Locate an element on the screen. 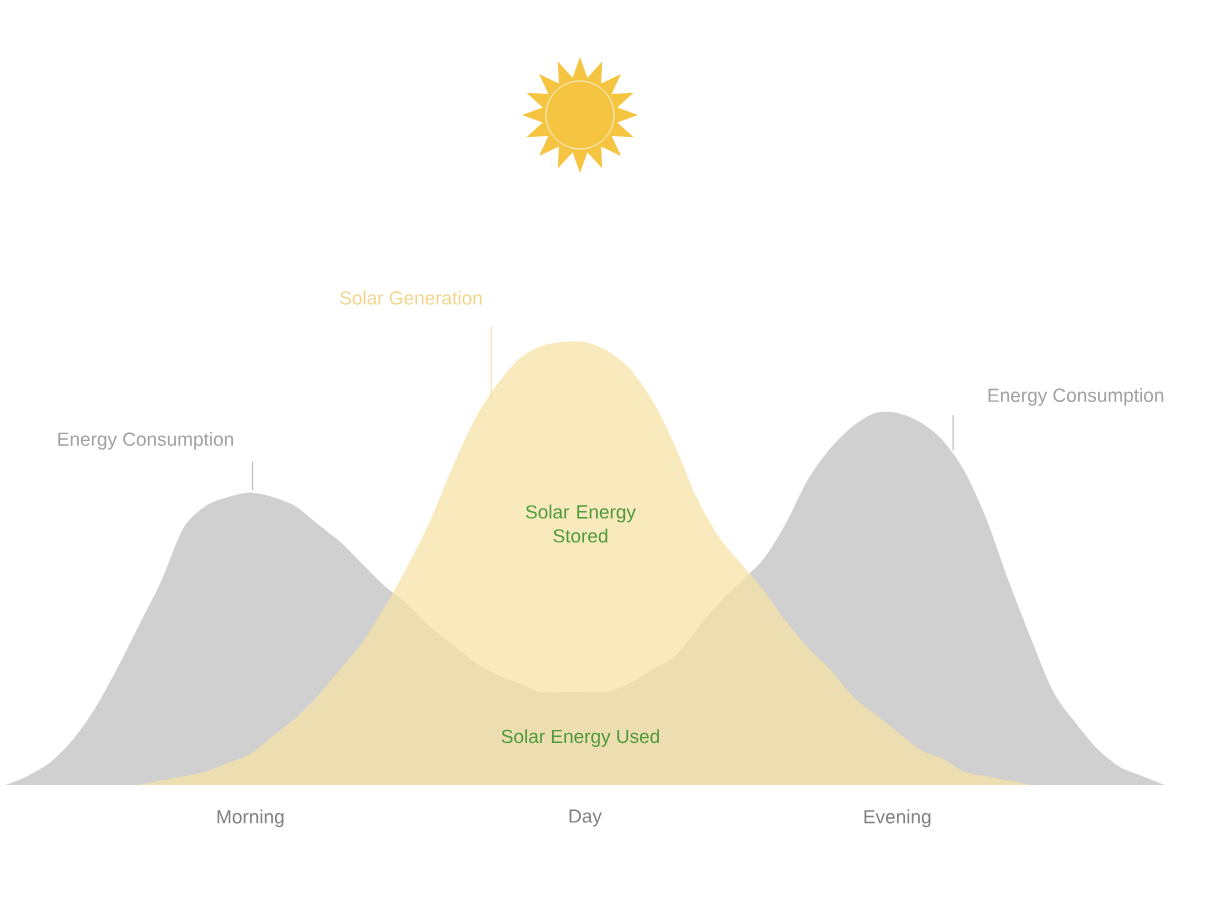 The image size is (1212, 900). annotation: Solar Energy Stored is located at coordinates (580, 523).